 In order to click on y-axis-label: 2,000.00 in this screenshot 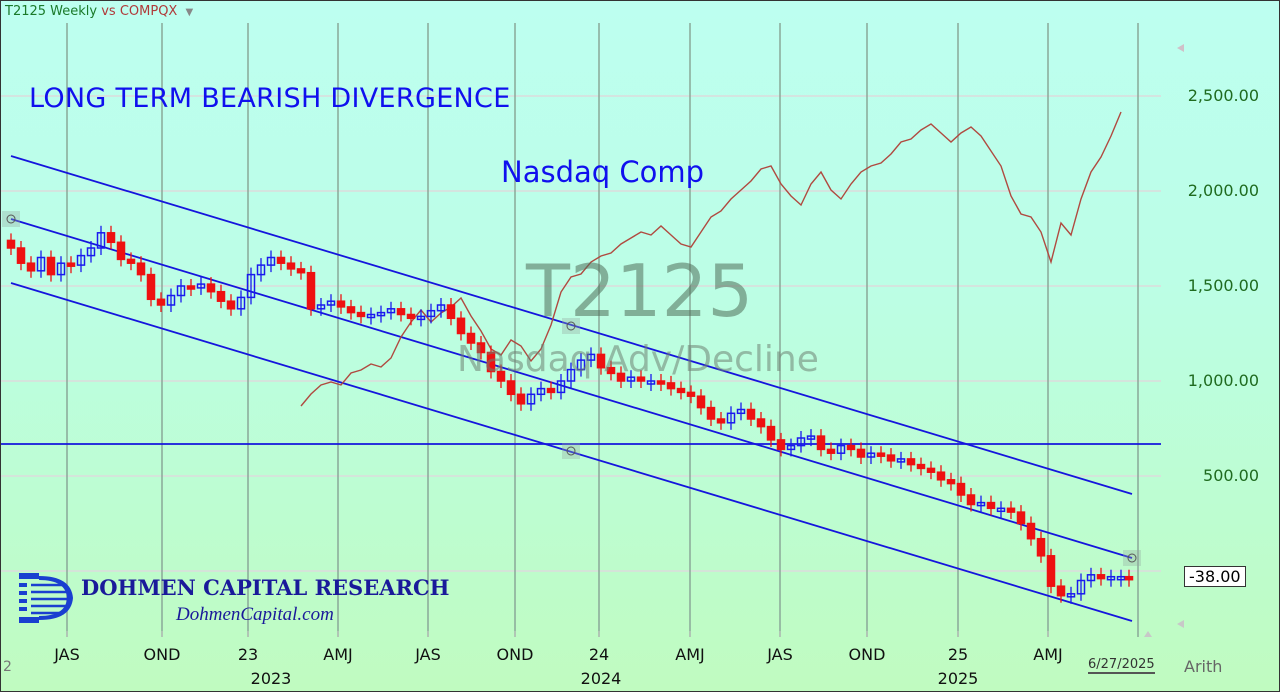, I will do `click(1223, 190)`.